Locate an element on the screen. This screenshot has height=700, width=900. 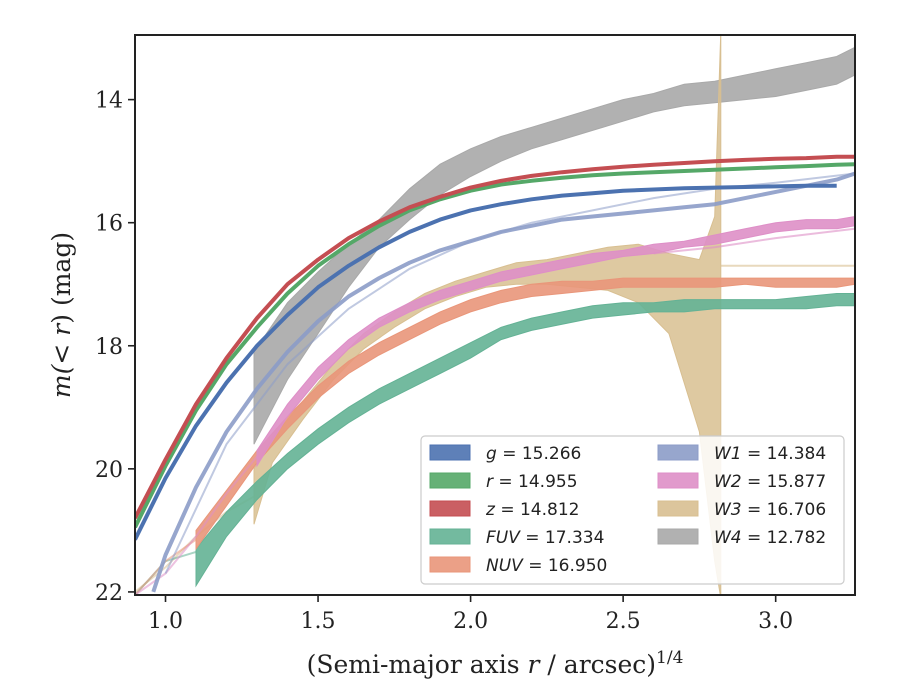
legend-label-fuv: FUV = 17.334 is located at coordinates (545, 538).